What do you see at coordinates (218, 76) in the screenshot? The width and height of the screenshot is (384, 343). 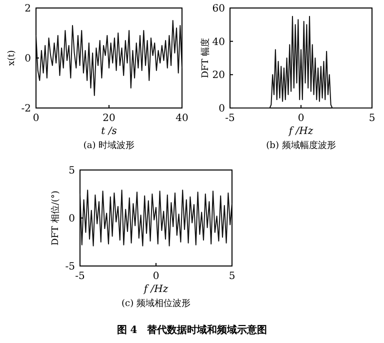 I see `y-tick-label: 20` at bounding box center [218, 76].